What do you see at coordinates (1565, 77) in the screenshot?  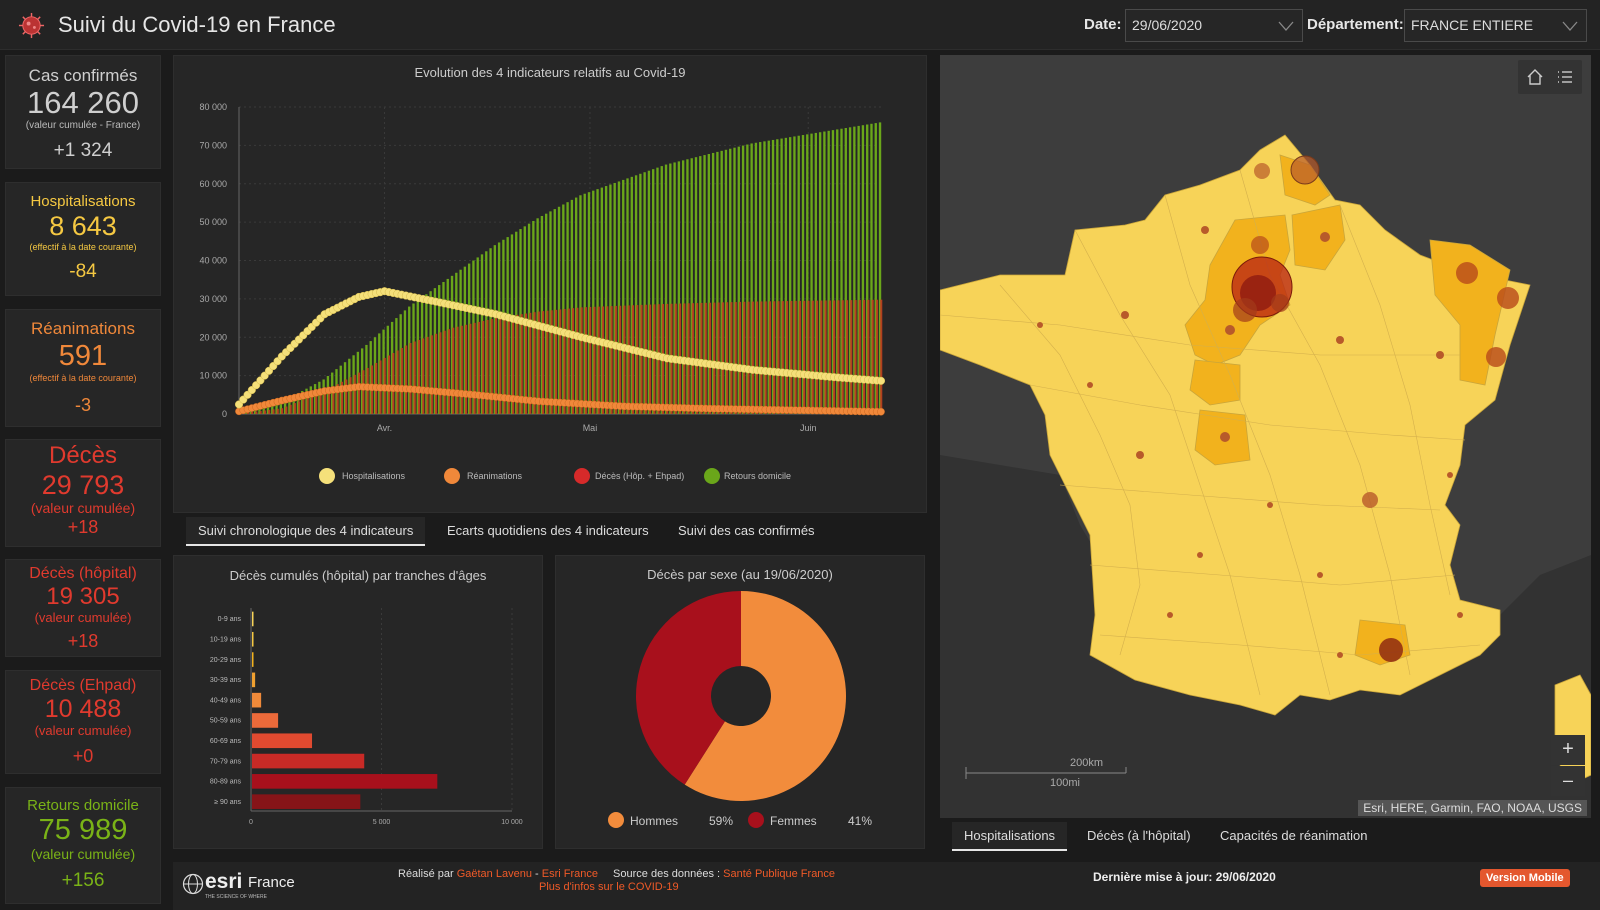 I see `layer-list-icon` at bounding box center [1565, 77].